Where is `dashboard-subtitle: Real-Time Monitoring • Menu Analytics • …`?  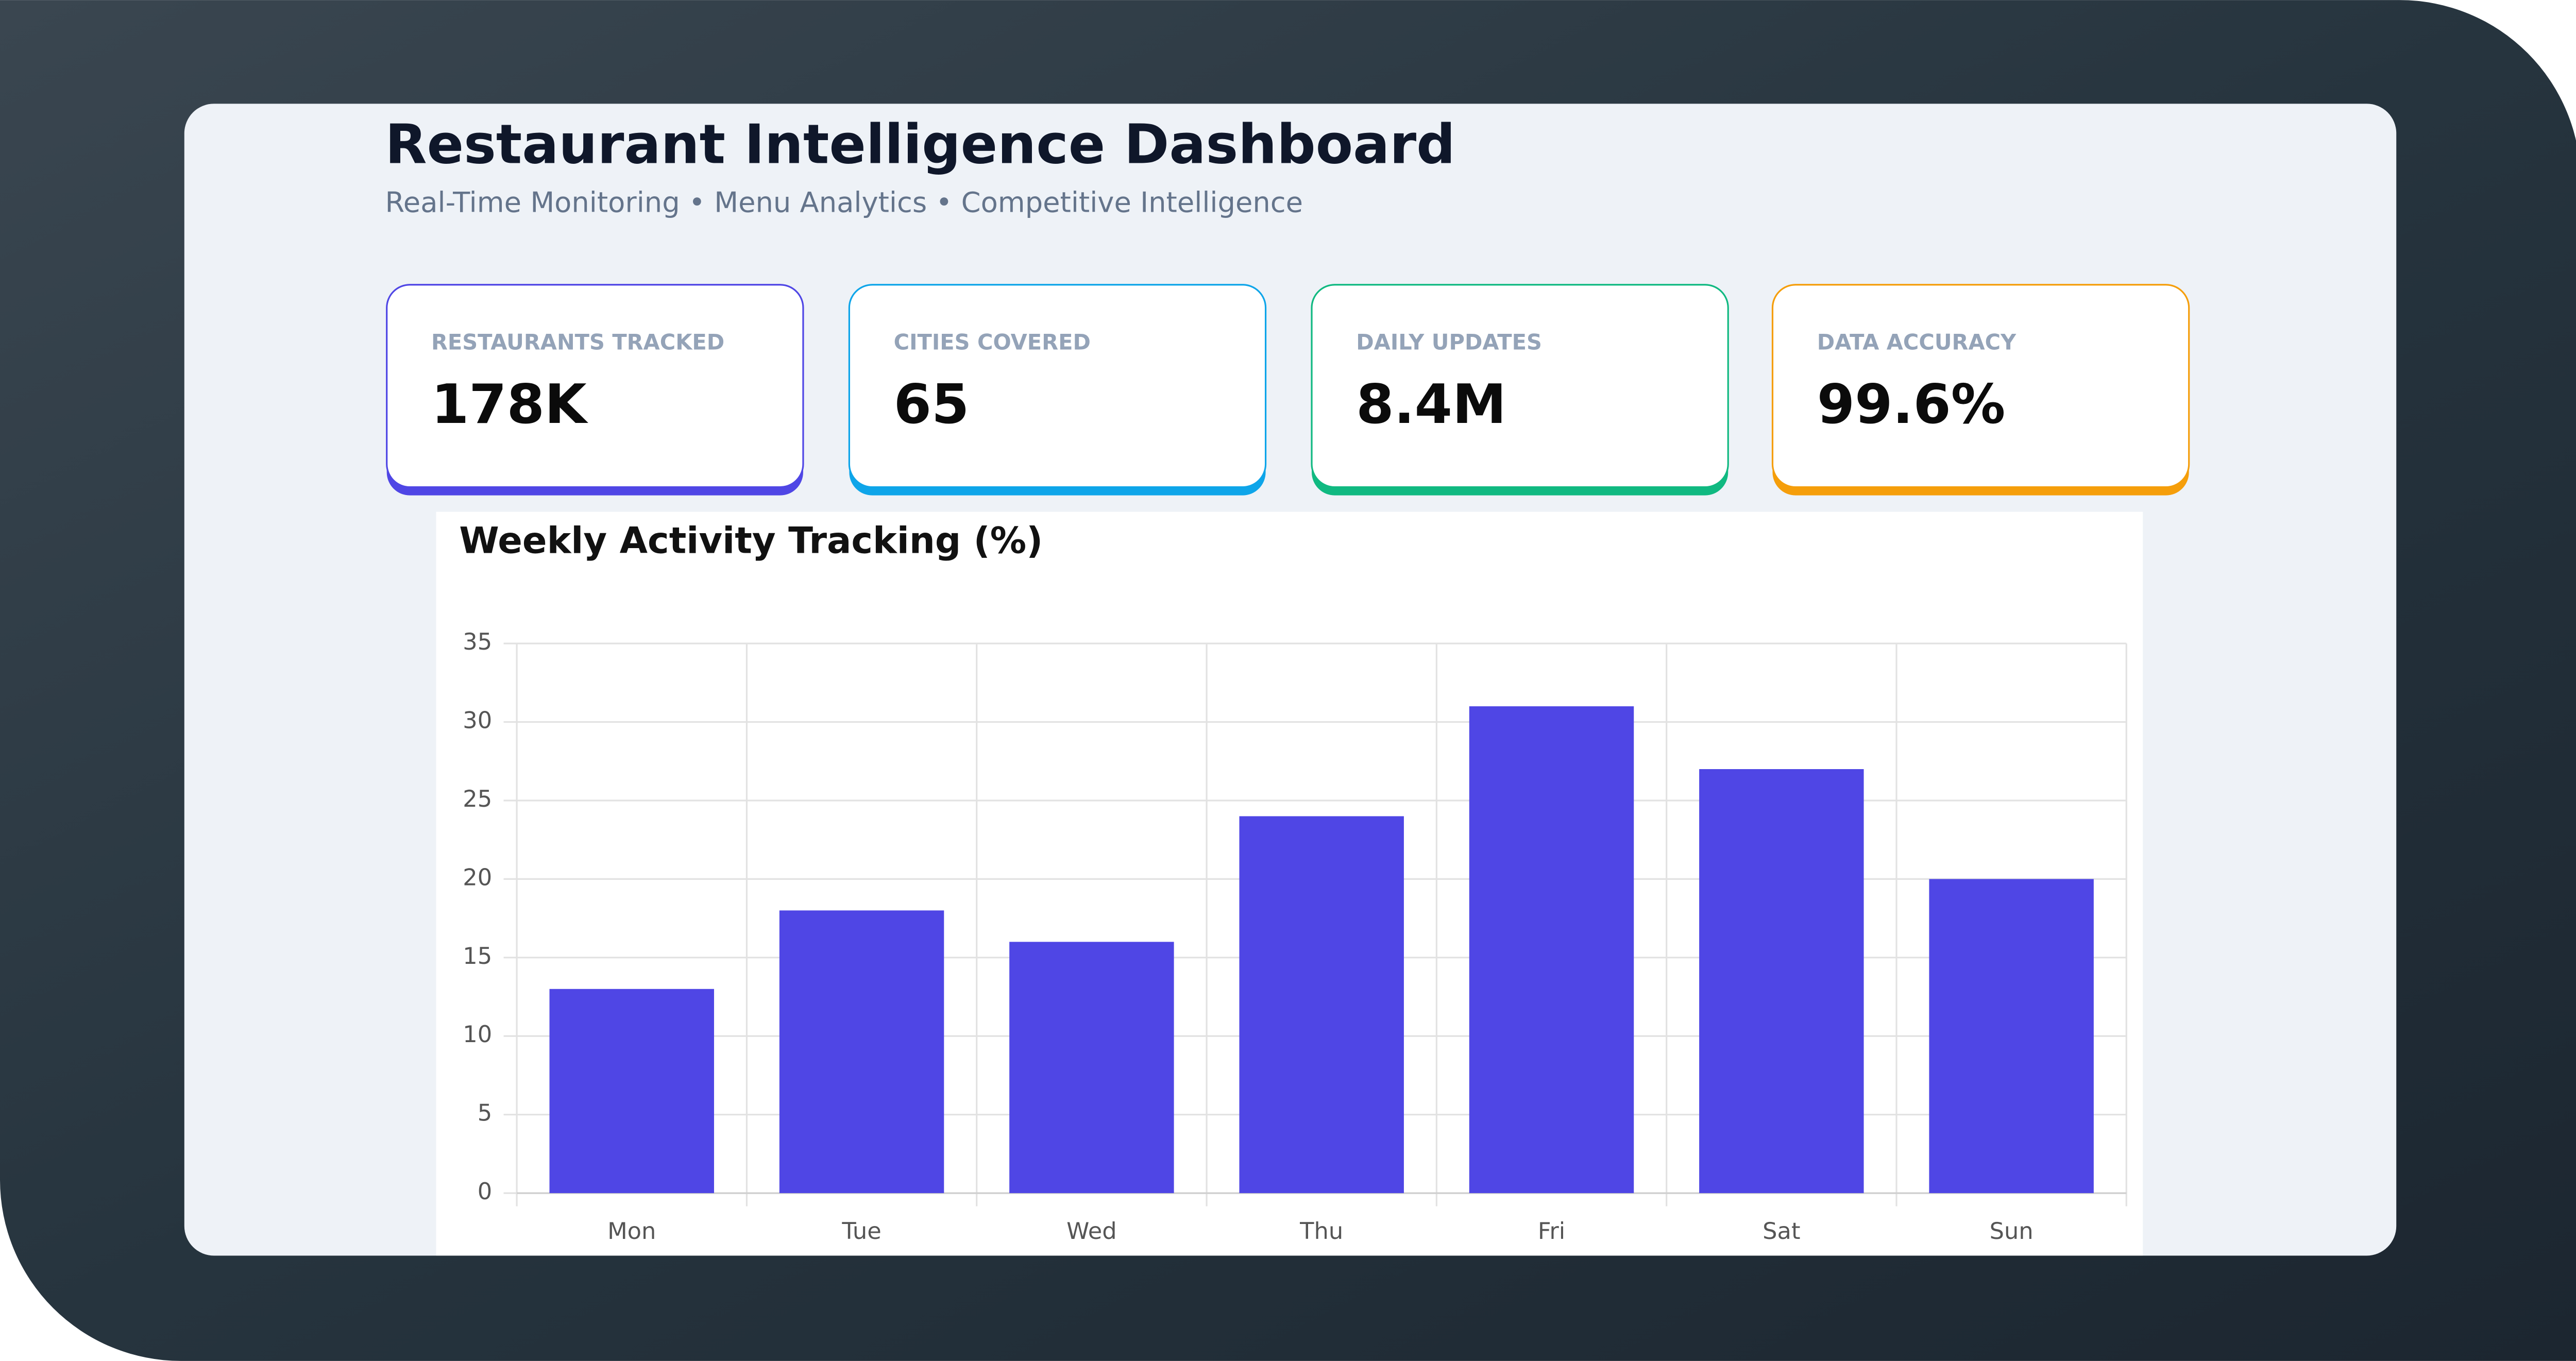 dashboard-subtitle: Real-Time Monitoring • Menu Analytics • … is located at coordinates (844, 202).